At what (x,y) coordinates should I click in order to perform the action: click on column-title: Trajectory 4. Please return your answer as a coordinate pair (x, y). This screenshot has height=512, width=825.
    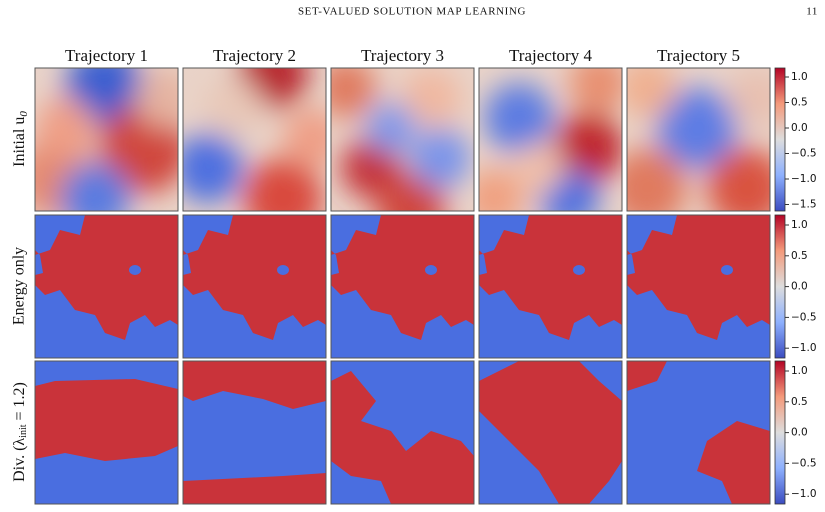
    Looking at the image, I should click on (550, 55).